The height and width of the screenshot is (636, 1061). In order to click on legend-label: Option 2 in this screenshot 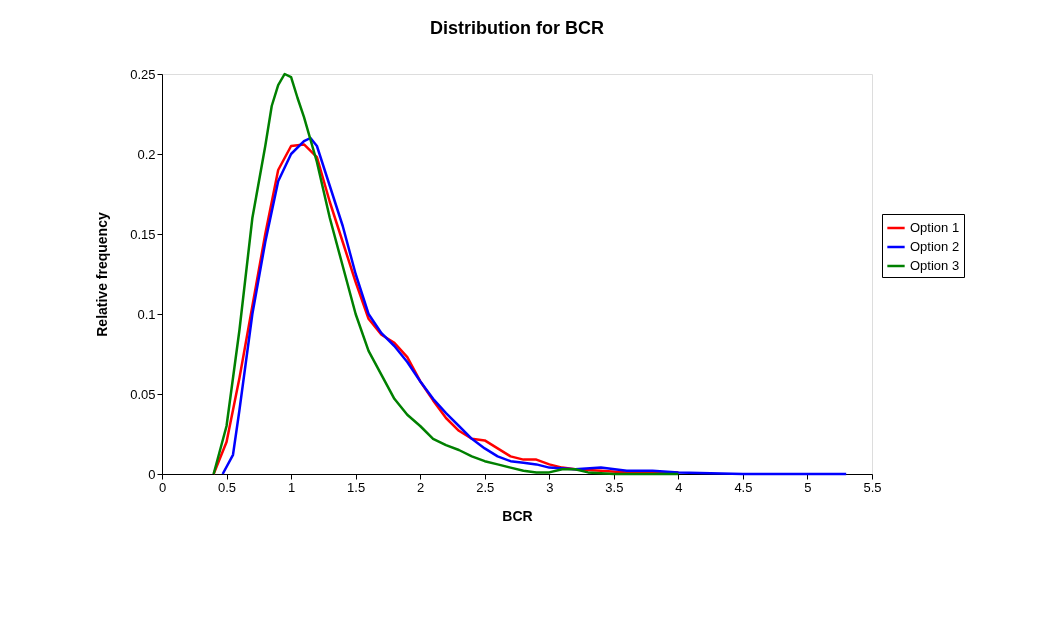, I will do `click(935, 246)`.